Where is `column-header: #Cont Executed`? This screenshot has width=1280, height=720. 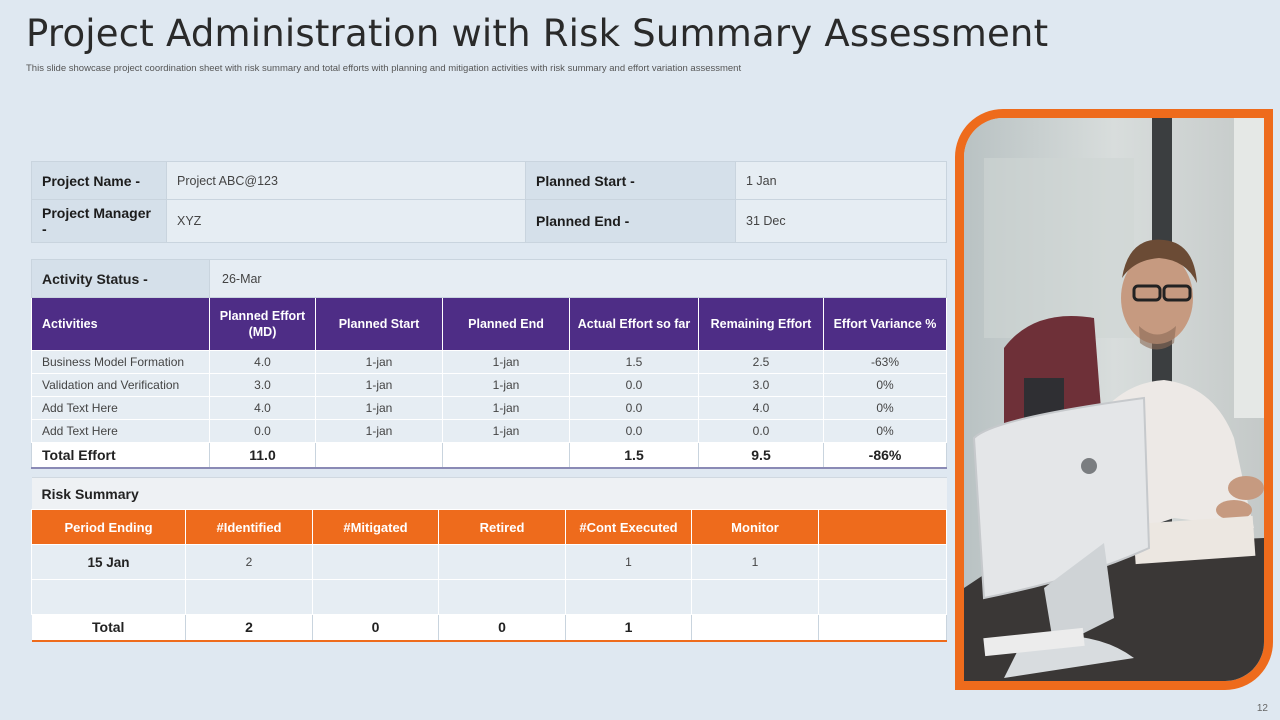
column-header: #Cont Executed is located at coordinates (628, 527).